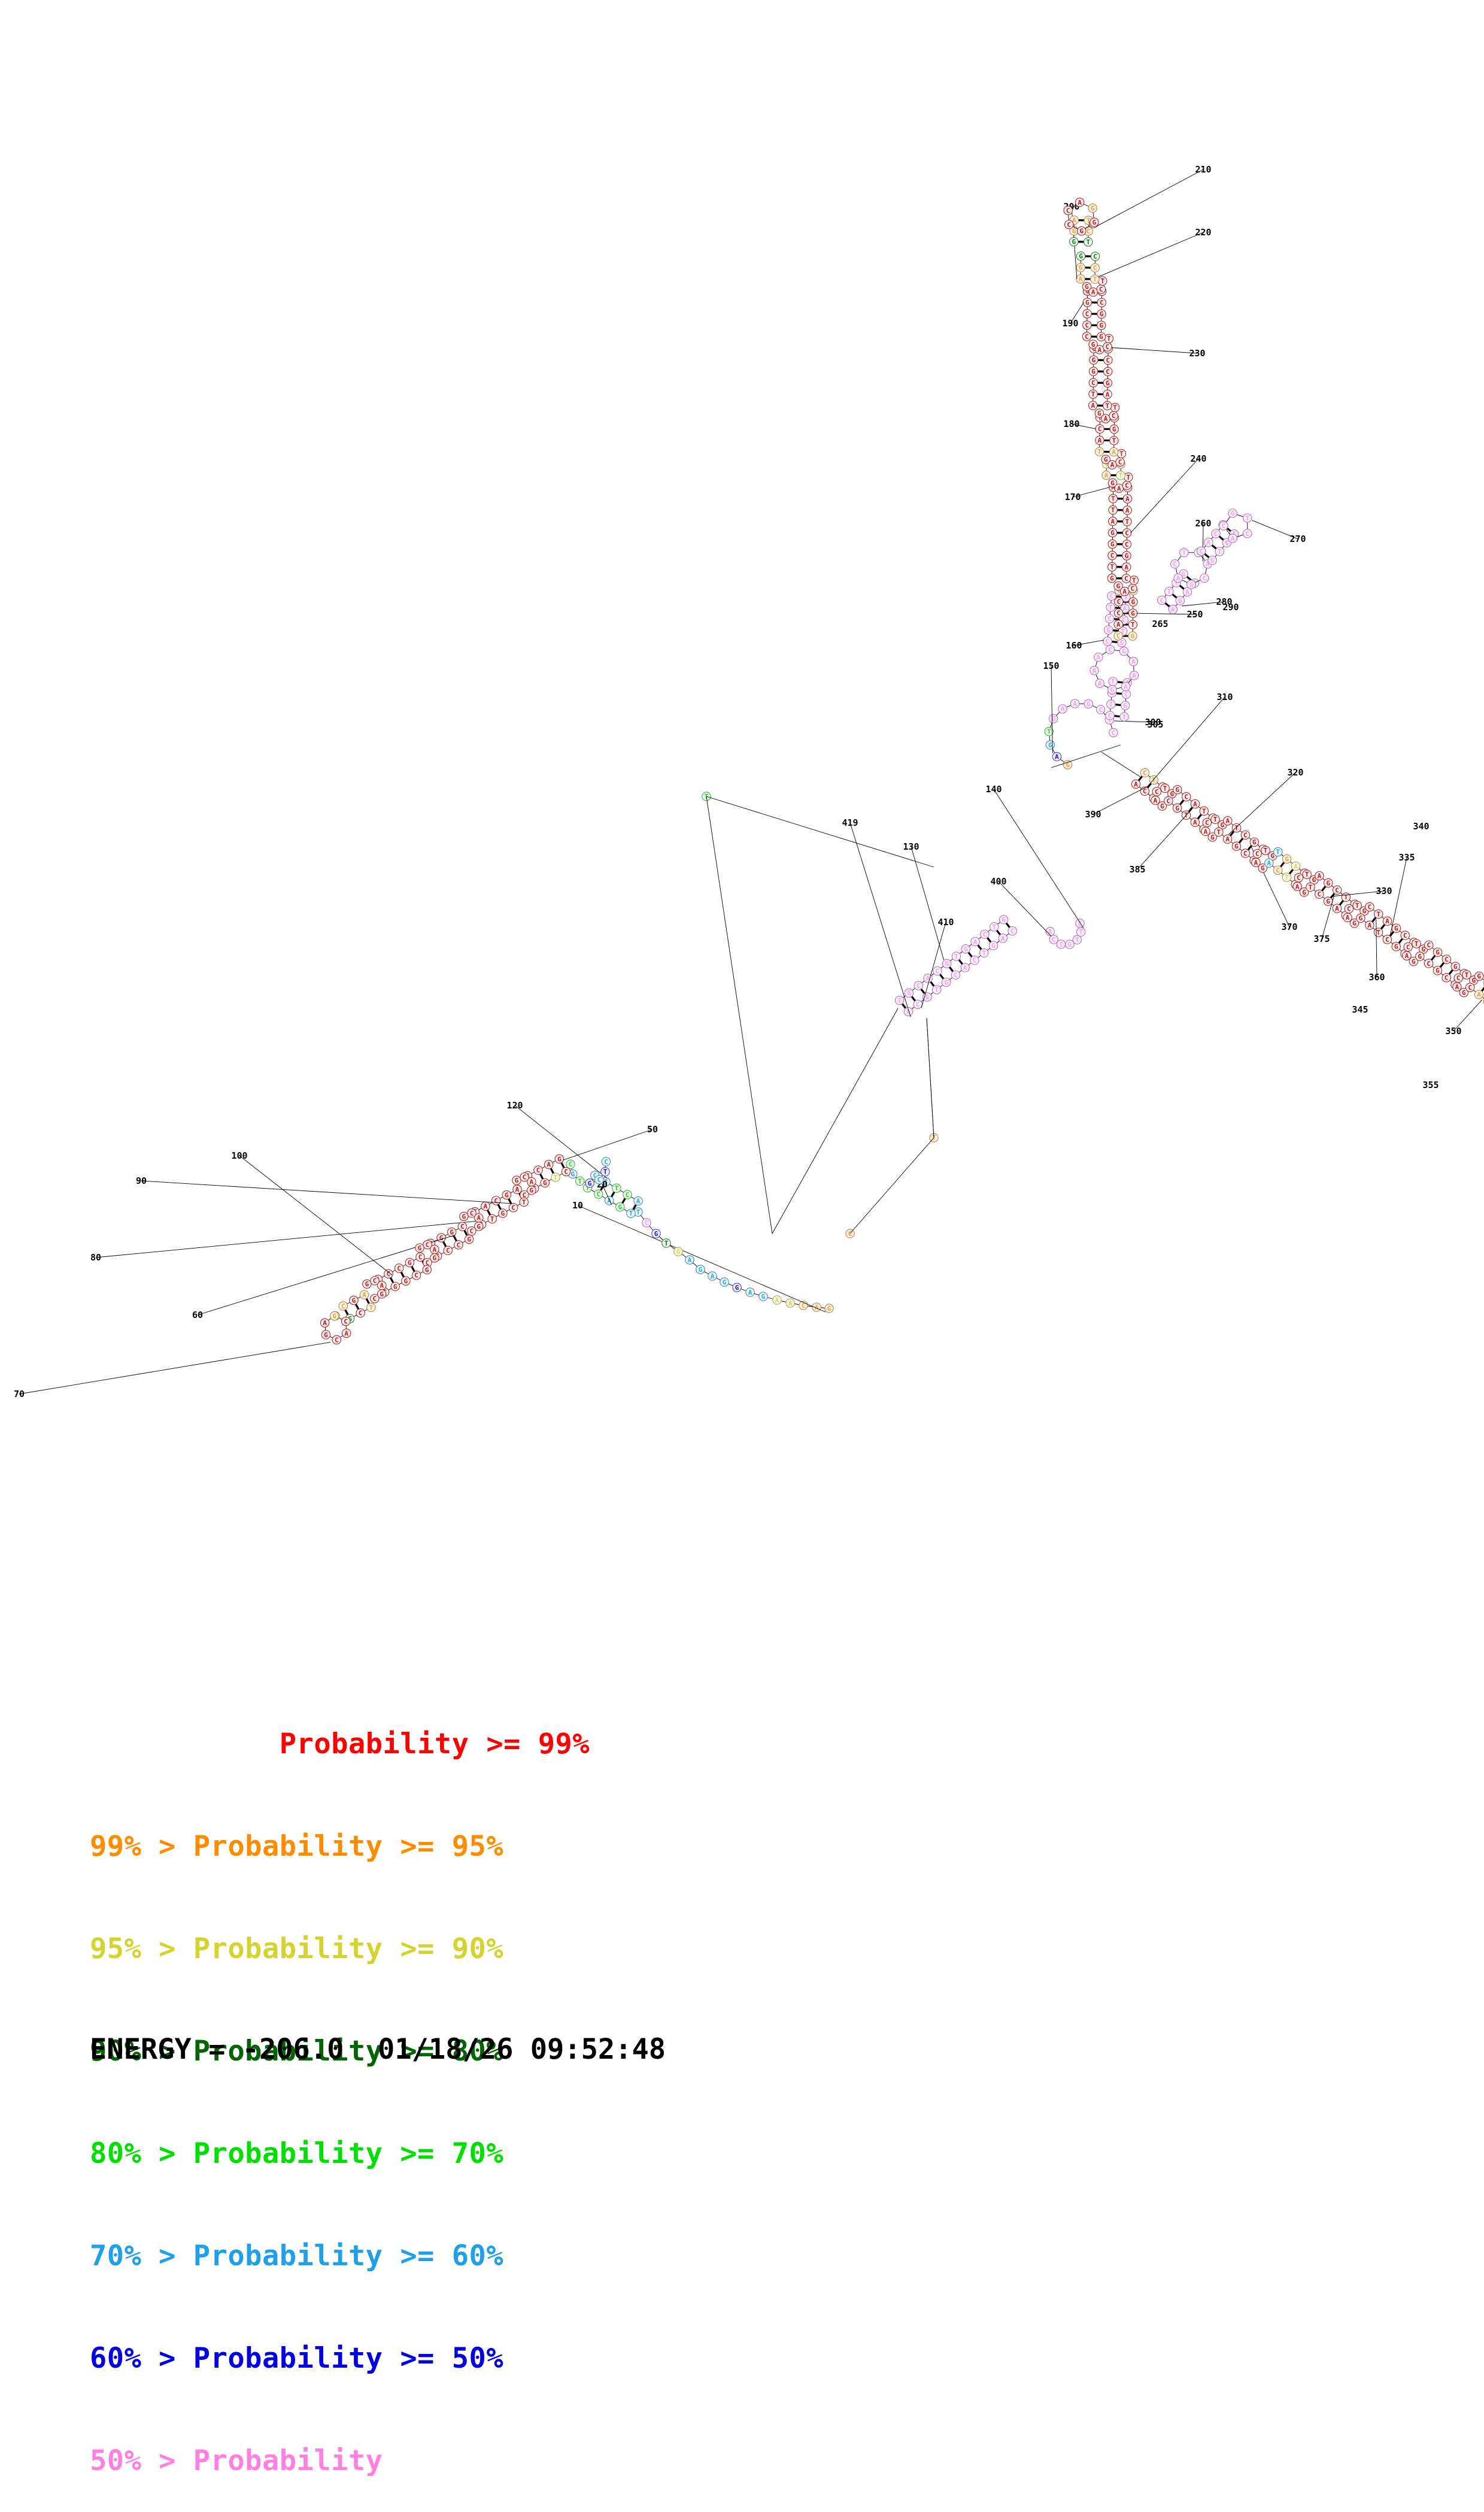  I want to click on position-label-100: 100, so click(239, 1155).